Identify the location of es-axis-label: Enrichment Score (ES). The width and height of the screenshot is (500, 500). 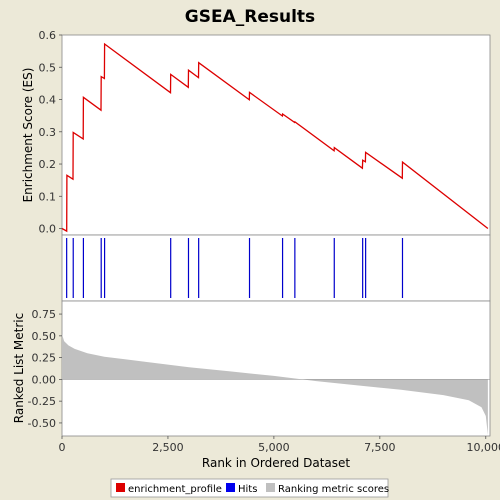
(28, 135).